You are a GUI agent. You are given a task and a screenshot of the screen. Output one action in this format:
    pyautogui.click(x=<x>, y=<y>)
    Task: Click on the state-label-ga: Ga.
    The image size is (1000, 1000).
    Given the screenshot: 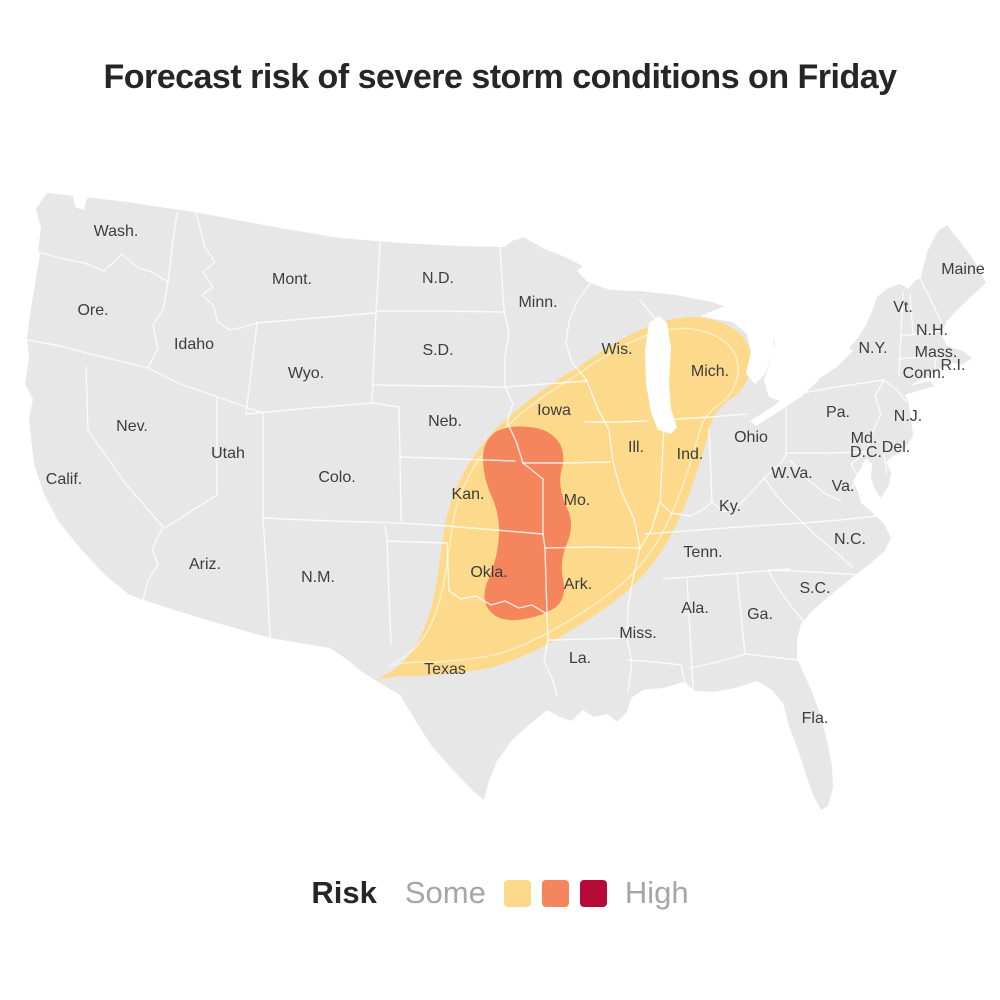 What is the action you would take?
    pyautogui.click(x=760, y=614)
    